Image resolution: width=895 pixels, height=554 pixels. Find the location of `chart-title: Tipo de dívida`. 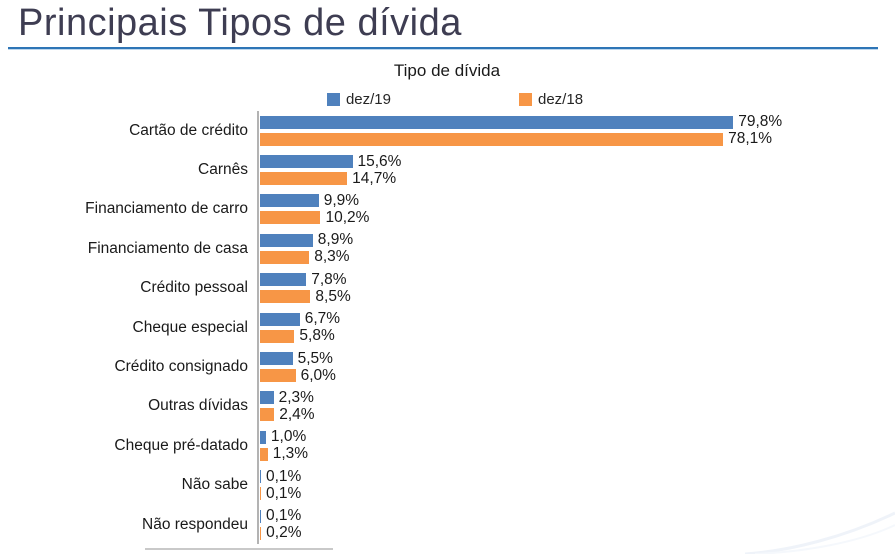

chart-title: Tipo de dívida is located at coordinates (447, 70).